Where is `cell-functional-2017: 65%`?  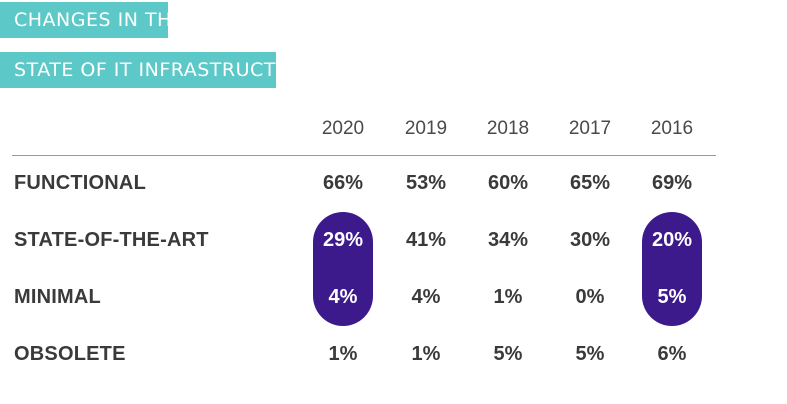 cell-functional-2017: 65% is located at coordinates (590, 183).